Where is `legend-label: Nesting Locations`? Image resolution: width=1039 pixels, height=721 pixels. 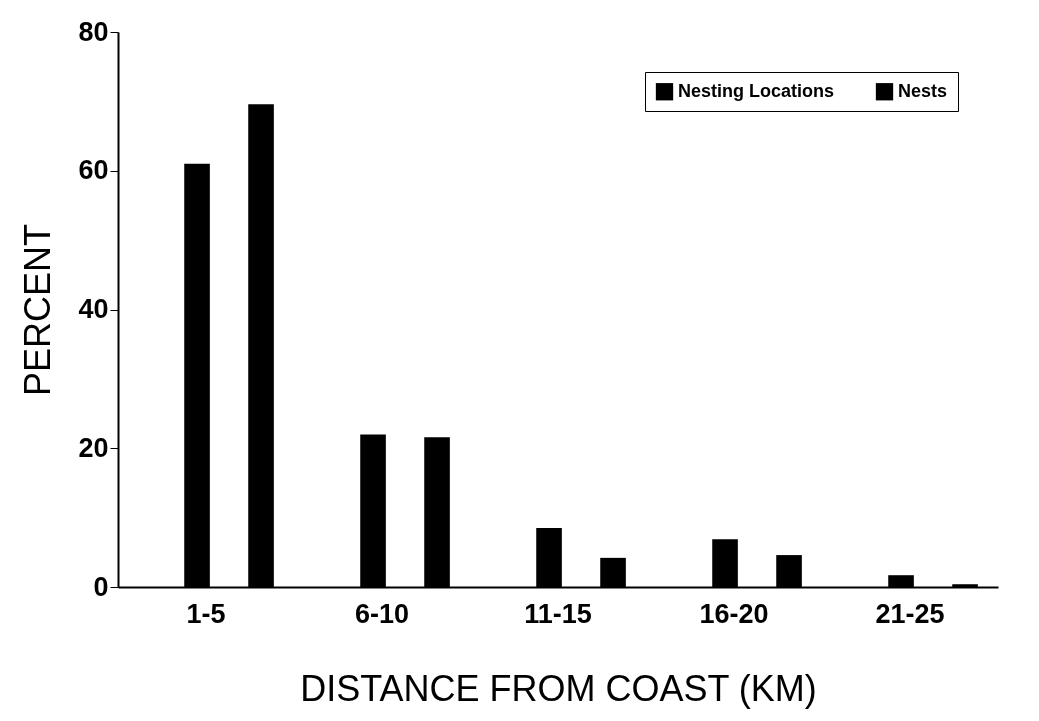
legend-label: Nesting Locations is located at coordinates (756, 90).